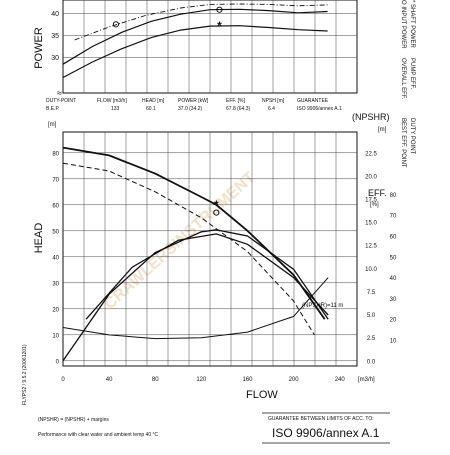 This screenshot has width=450, height=455. I want to click on npshr-unit-label: [m], so click(382, 130).